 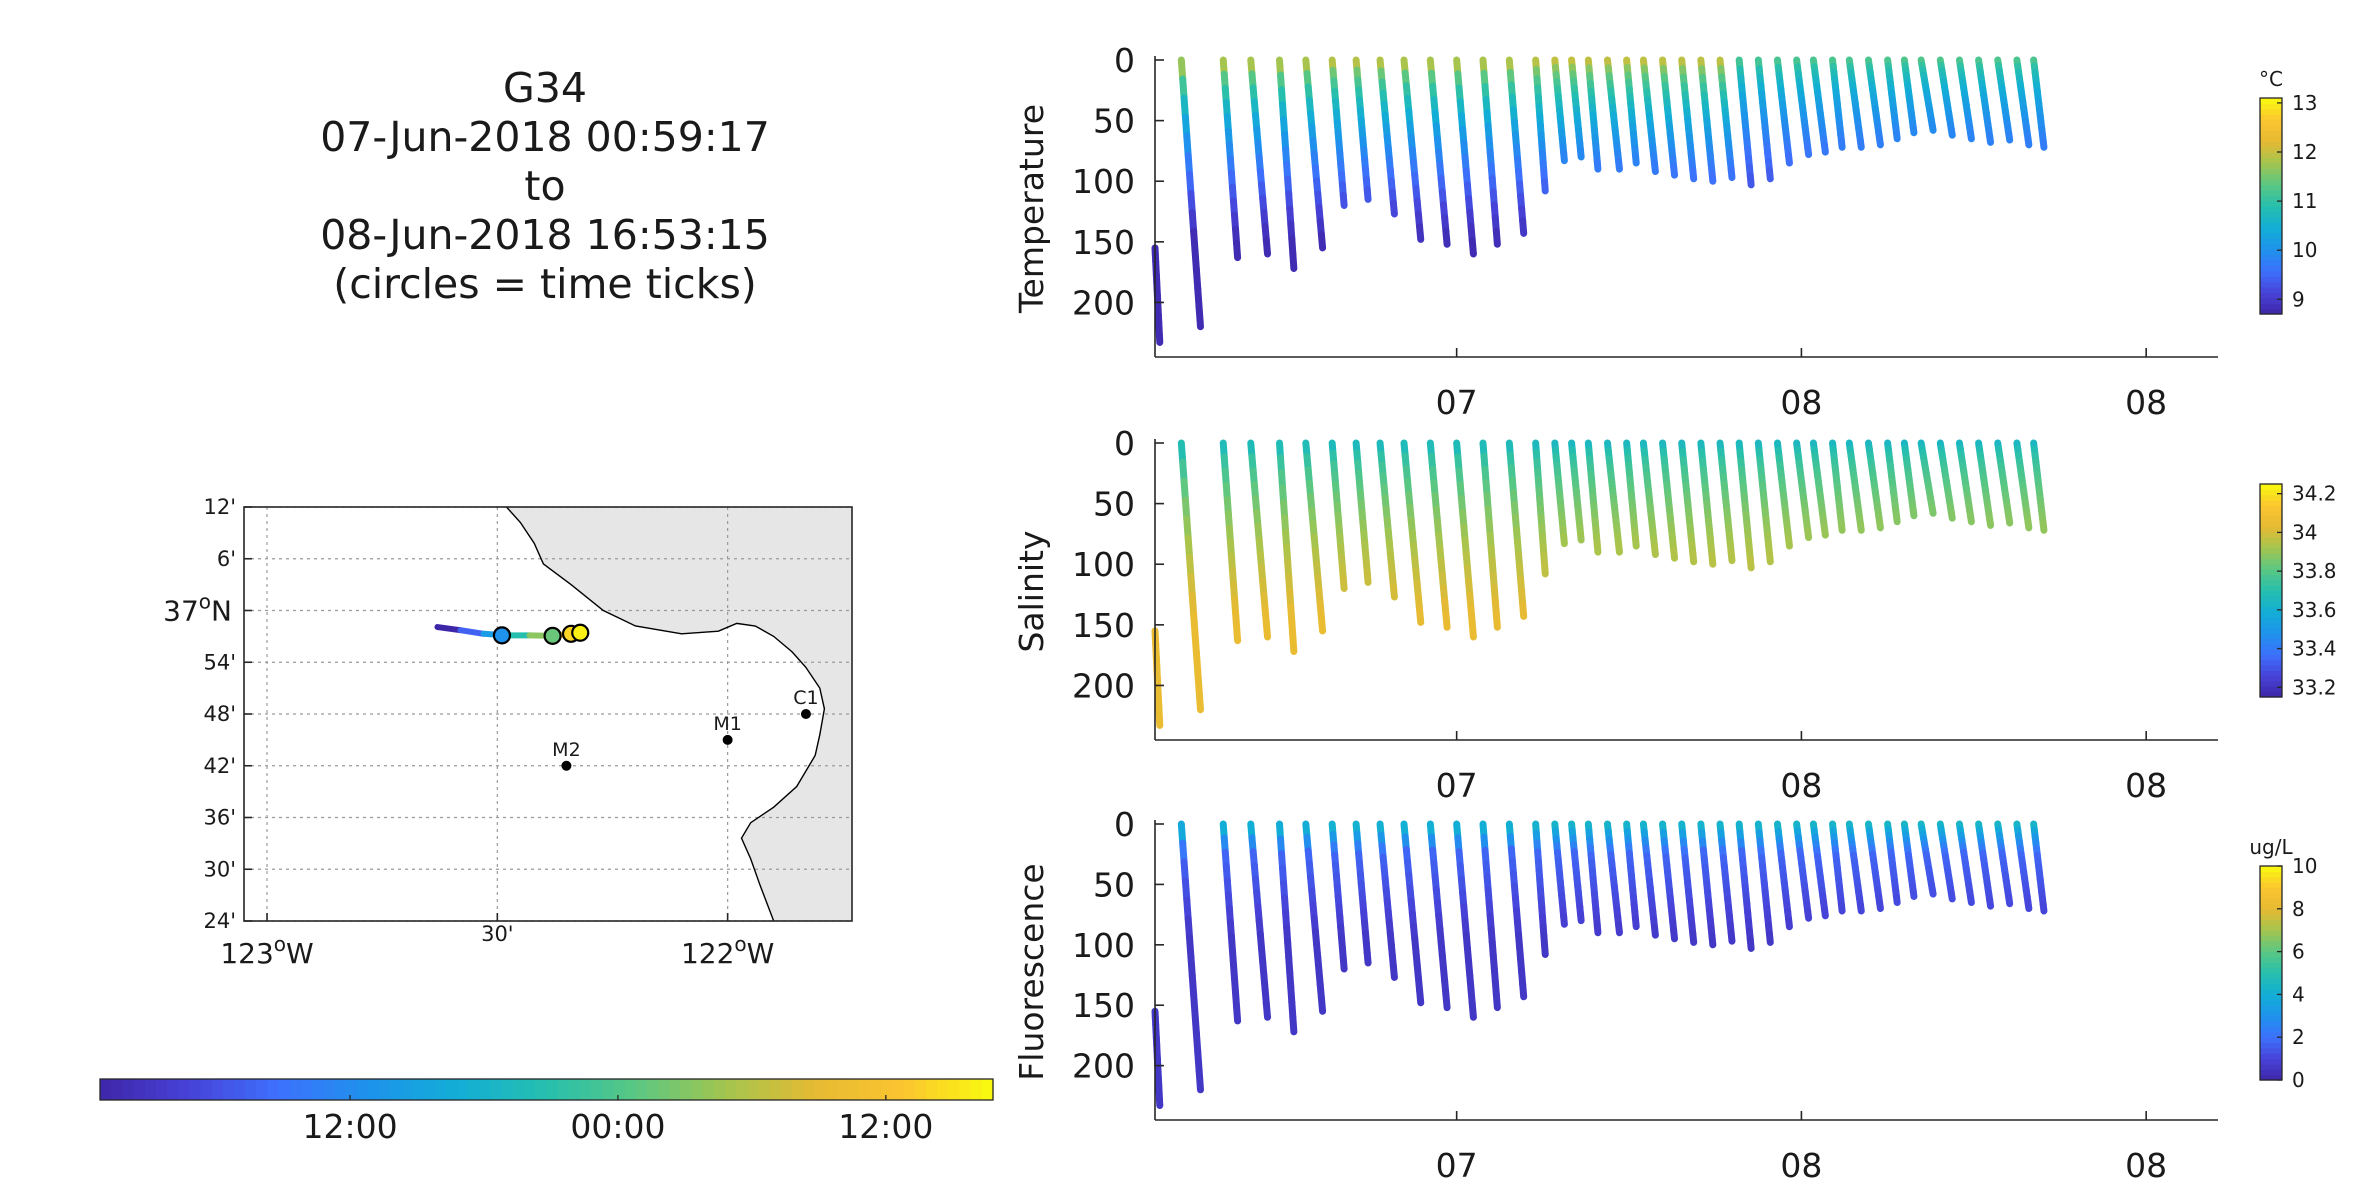 I want to click on y-tick-label: 150, so click(x=1103, y=242).